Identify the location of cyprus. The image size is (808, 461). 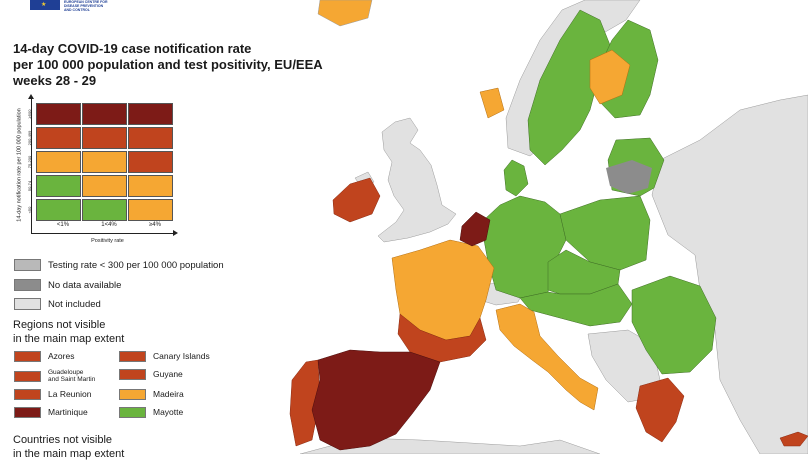
(793, 439).